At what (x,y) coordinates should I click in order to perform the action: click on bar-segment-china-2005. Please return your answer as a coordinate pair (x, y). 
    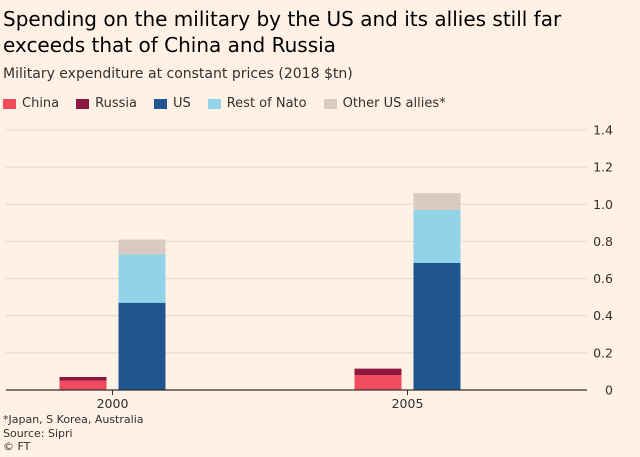
    Looking at the image, I should click on (378, 382).